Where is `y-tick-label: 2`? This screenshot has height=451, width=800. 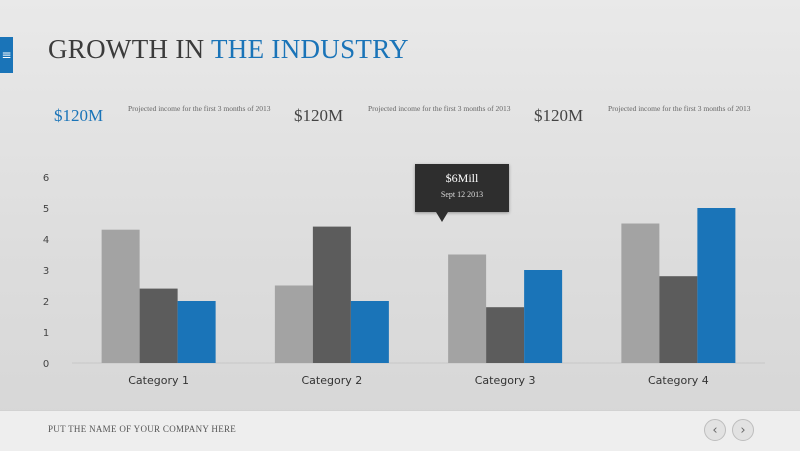
y-tick-label: 2 is located at coordinates (46, 302).